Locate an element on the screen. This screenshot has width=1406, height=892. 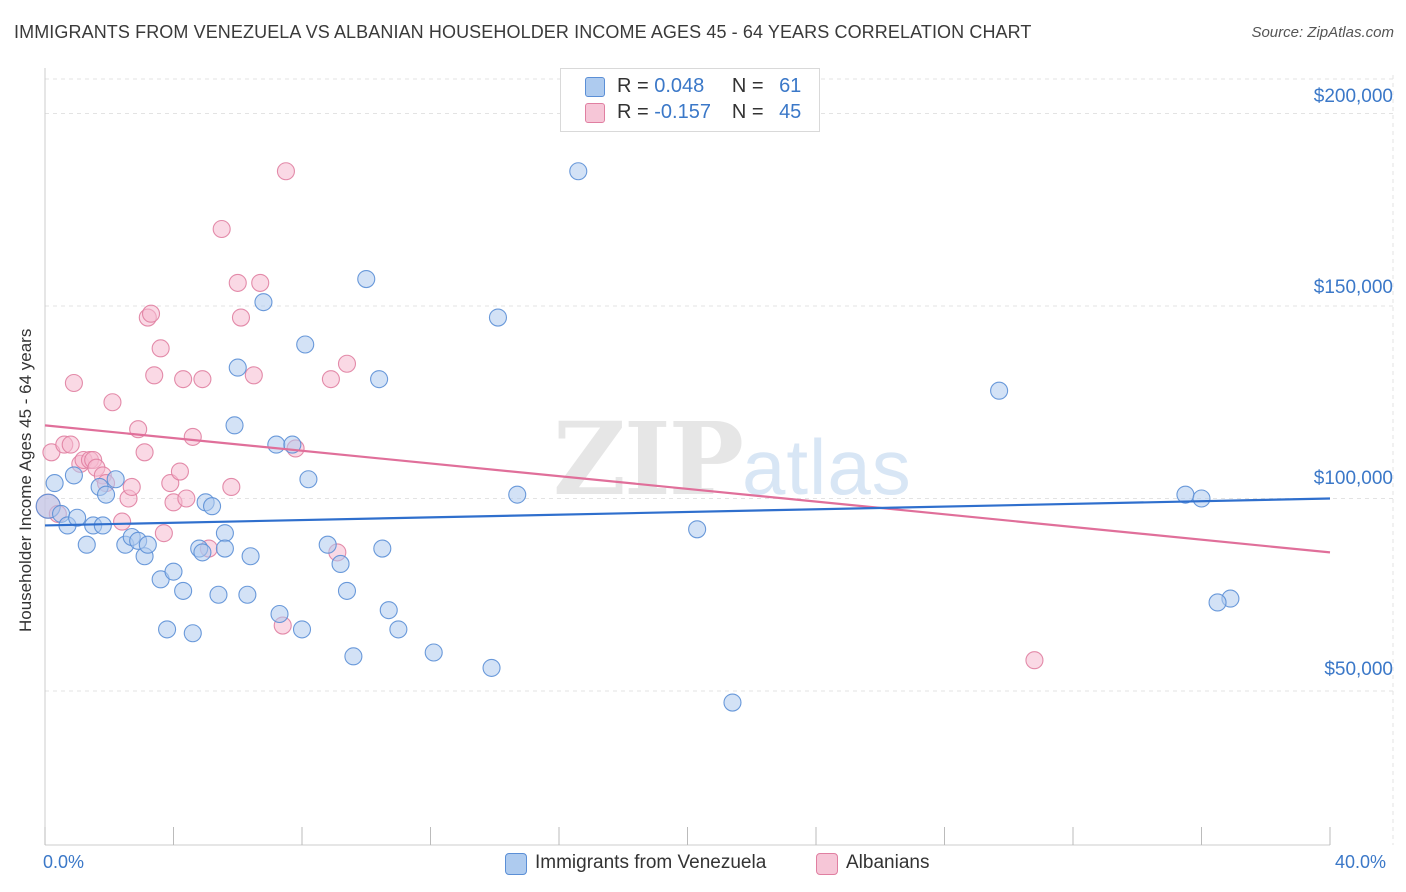
legend-stats-albanians: R = -0.157 N = 45 is located at coordinates (709, 112).